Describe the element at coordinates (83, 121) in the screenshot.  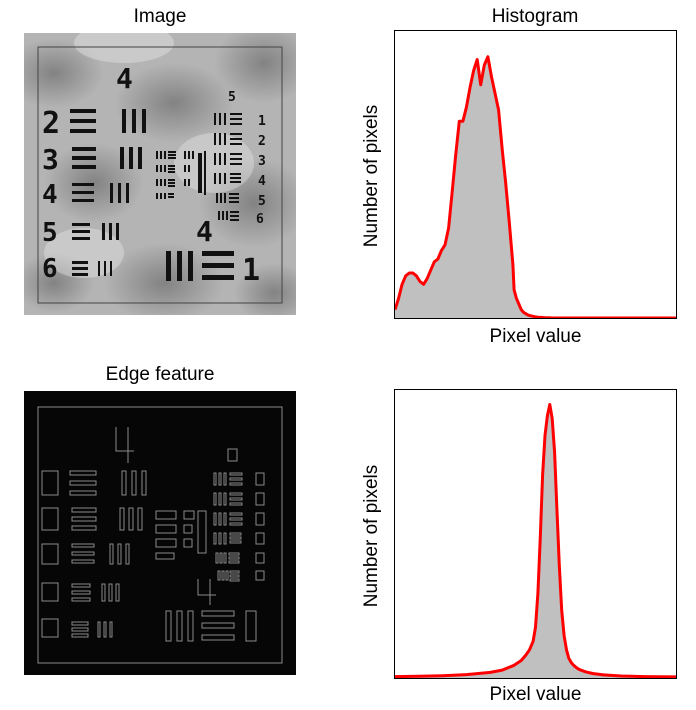
I see `bars-row-2-h` at that location.